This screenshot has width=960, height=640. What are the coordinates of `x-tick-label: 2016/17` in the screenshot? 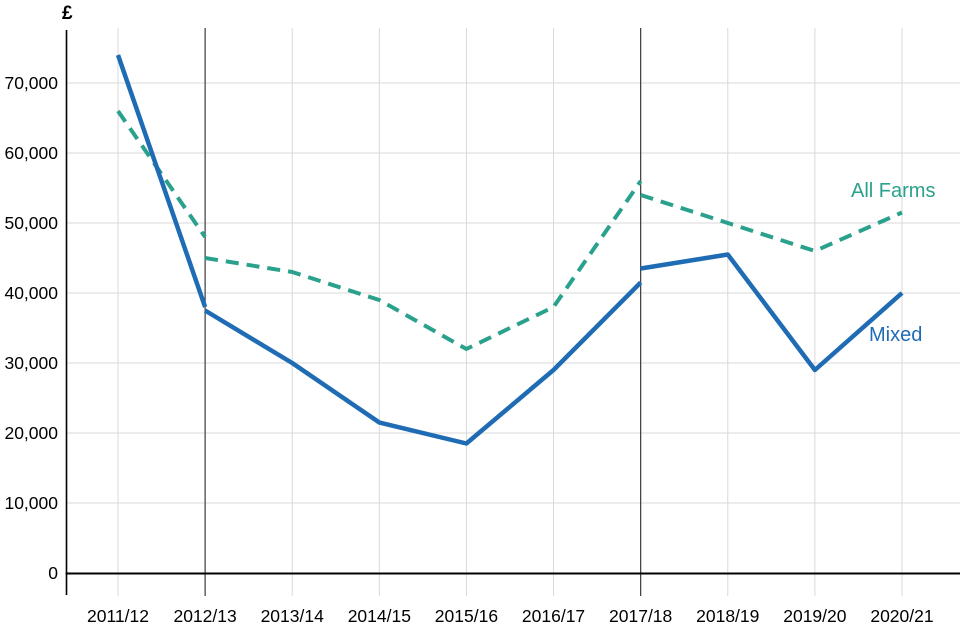 It's located at (553, 616).